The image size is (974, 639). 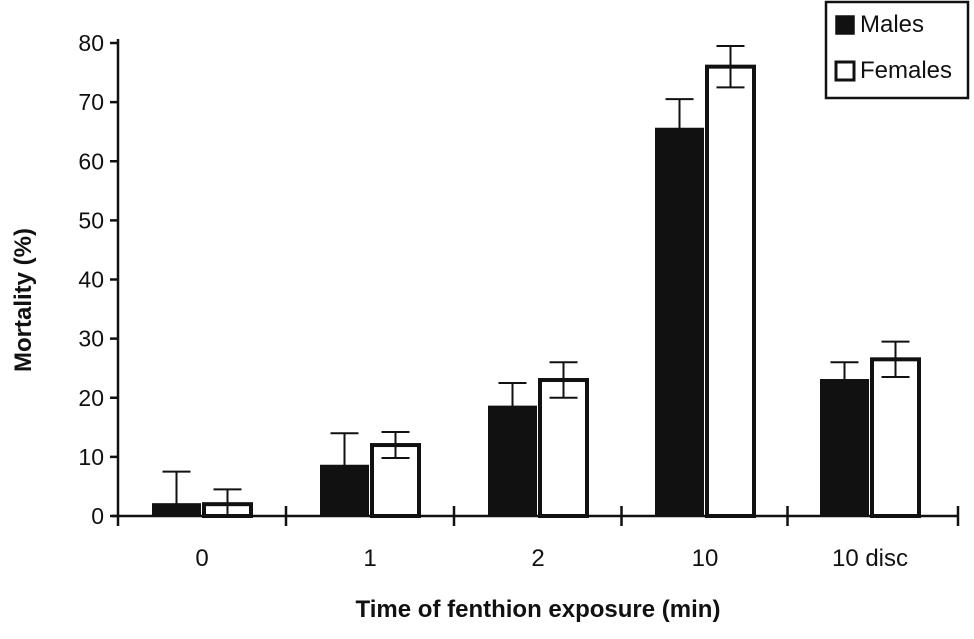 I want to click on y-tick-label: 40, so click(x=91, y=280).